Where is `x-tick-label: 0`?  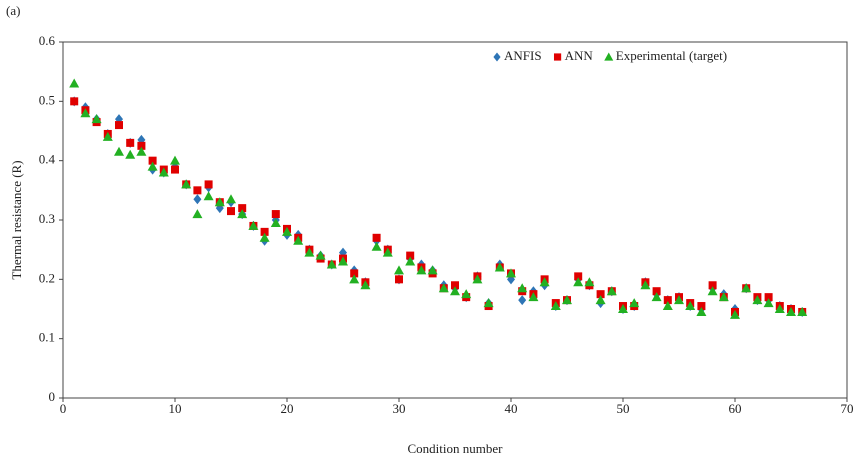
x-tick-label: 0 is located at coordinates (63, 408).